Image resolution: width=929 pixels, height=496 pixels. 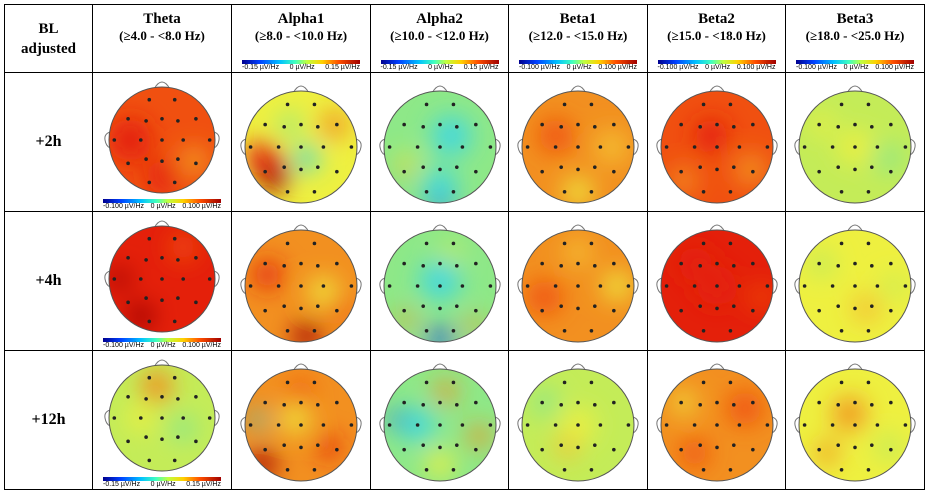 What do you see at coordinates (439, 66) in the screenshot?
I see `header-colorbar: -0.15 µV/Hz 0 µV/Hz 0.15 µV/Hz` at bounding box center [439, 66].